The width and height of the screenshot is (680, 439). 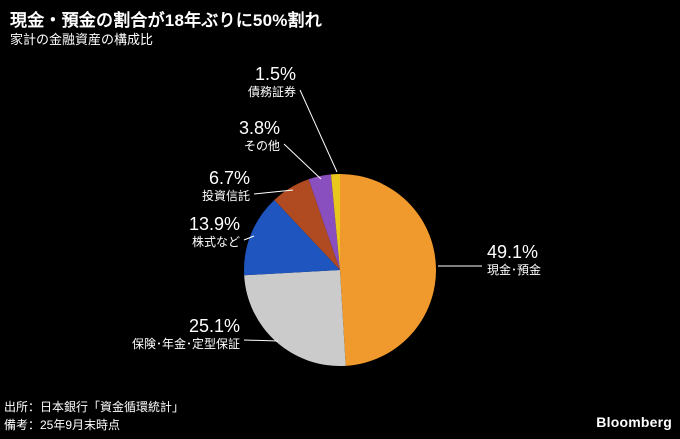 I want to click on pie-slice-債務証券, so click(x=335, y=222).